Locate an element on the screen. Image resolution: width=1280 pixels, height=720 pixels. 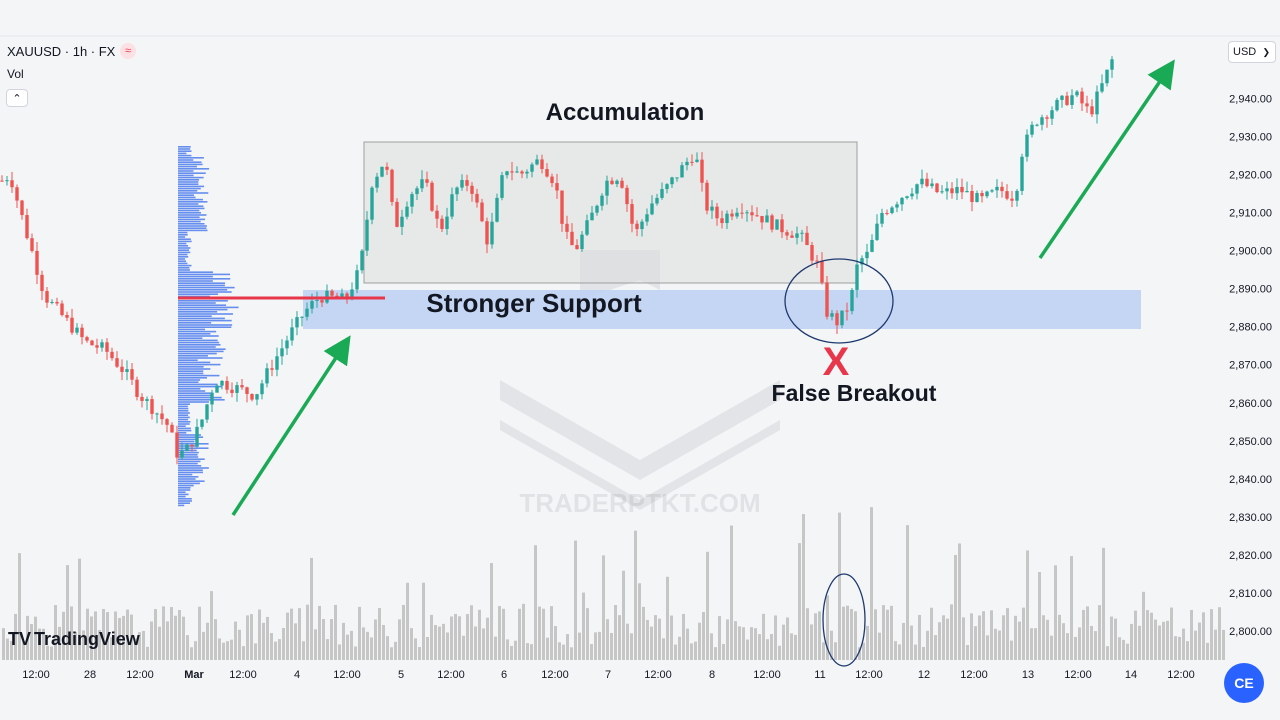
symbol-title: XAUUSD · 1h · FX is located at coordinates (61, 51).